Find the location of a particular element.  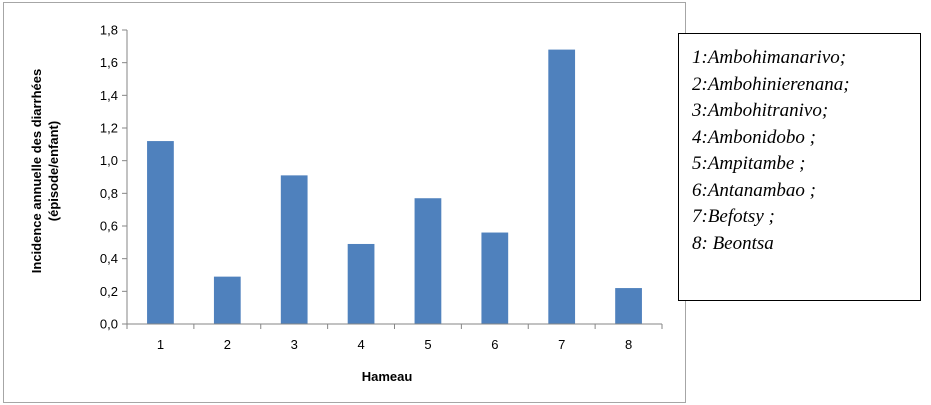

y-tick-label: 1,0 is located at coordinates (109, 160).